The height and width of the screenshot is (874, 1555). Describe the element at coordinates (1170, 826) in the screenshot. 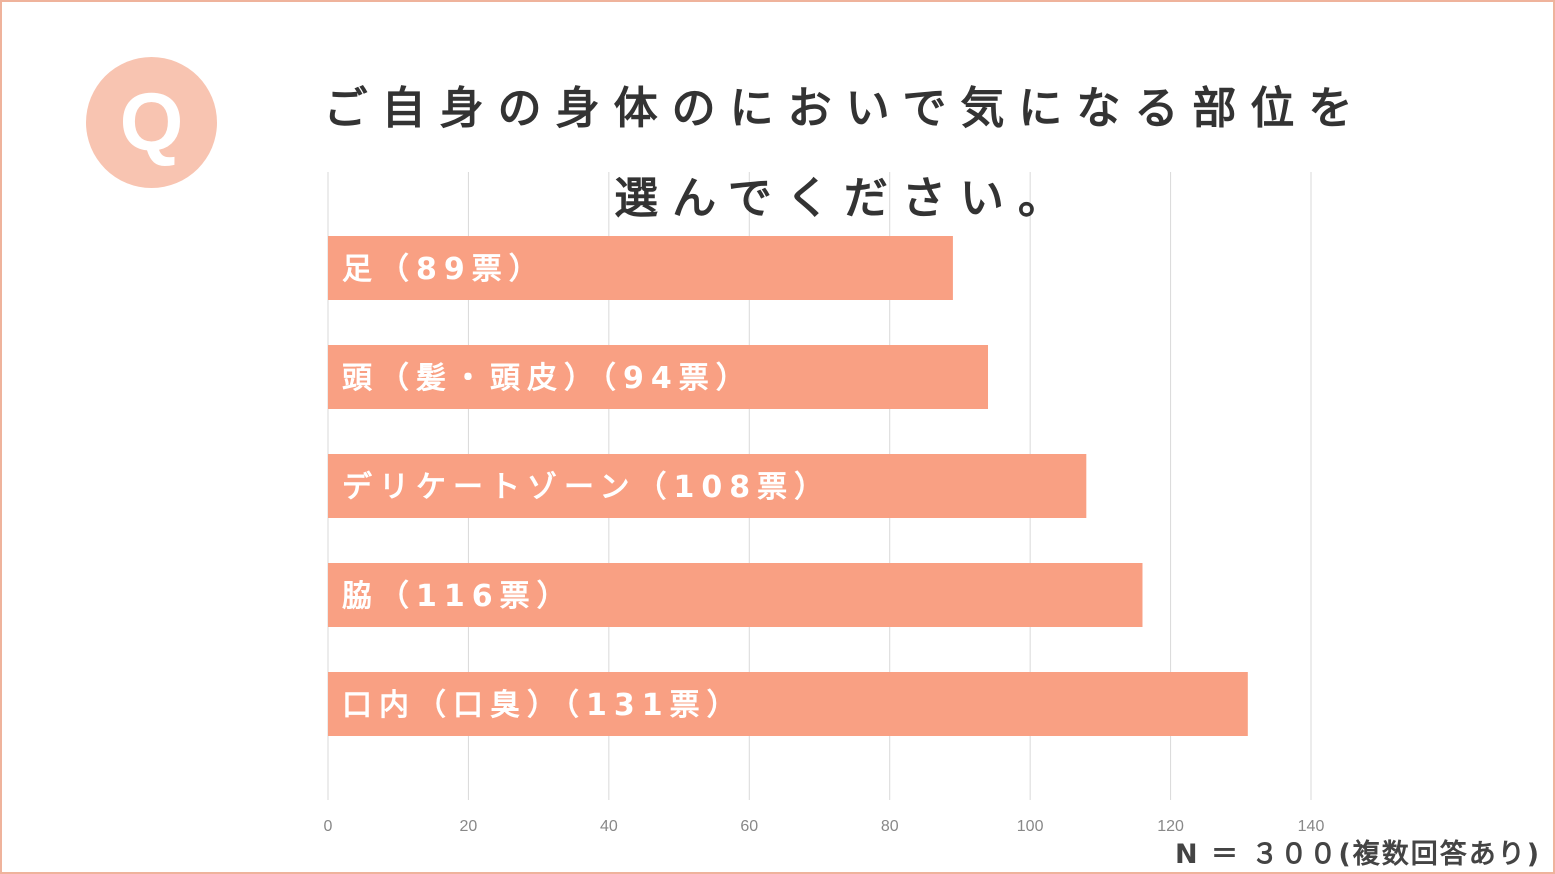

I see `x-tick-label: 120` at that location.